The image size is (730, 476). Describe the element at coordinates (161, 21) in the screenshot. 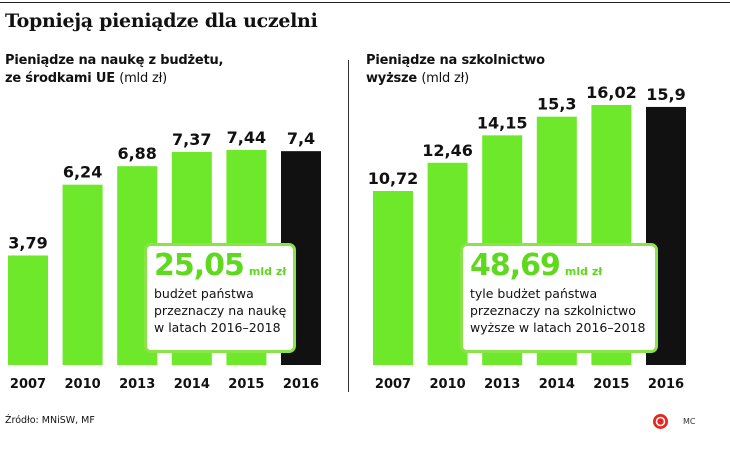

I see `page-title: Topnieją pieniądze dla uczelni` at that location.